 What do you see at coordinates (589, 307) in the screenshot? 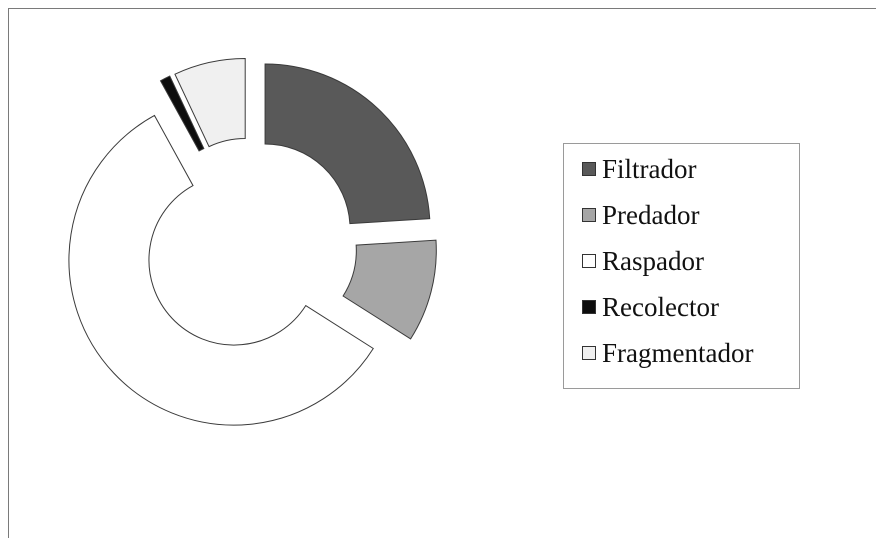
I see `legend-swatch-recolector` at bounding box center [589, 307].